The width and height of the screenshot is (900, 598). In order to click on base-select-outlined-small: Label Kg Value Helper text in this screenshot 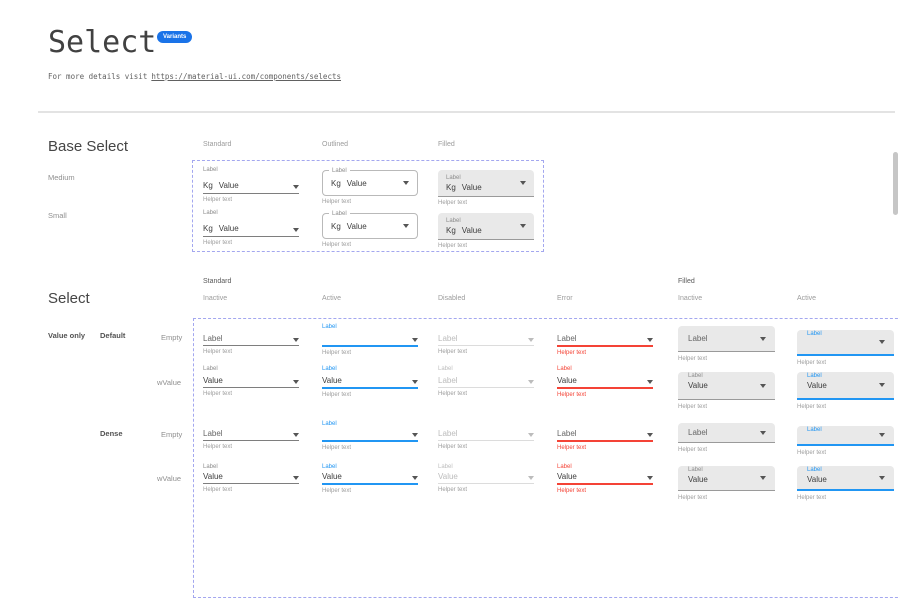, I will do `click(370, 229)`.